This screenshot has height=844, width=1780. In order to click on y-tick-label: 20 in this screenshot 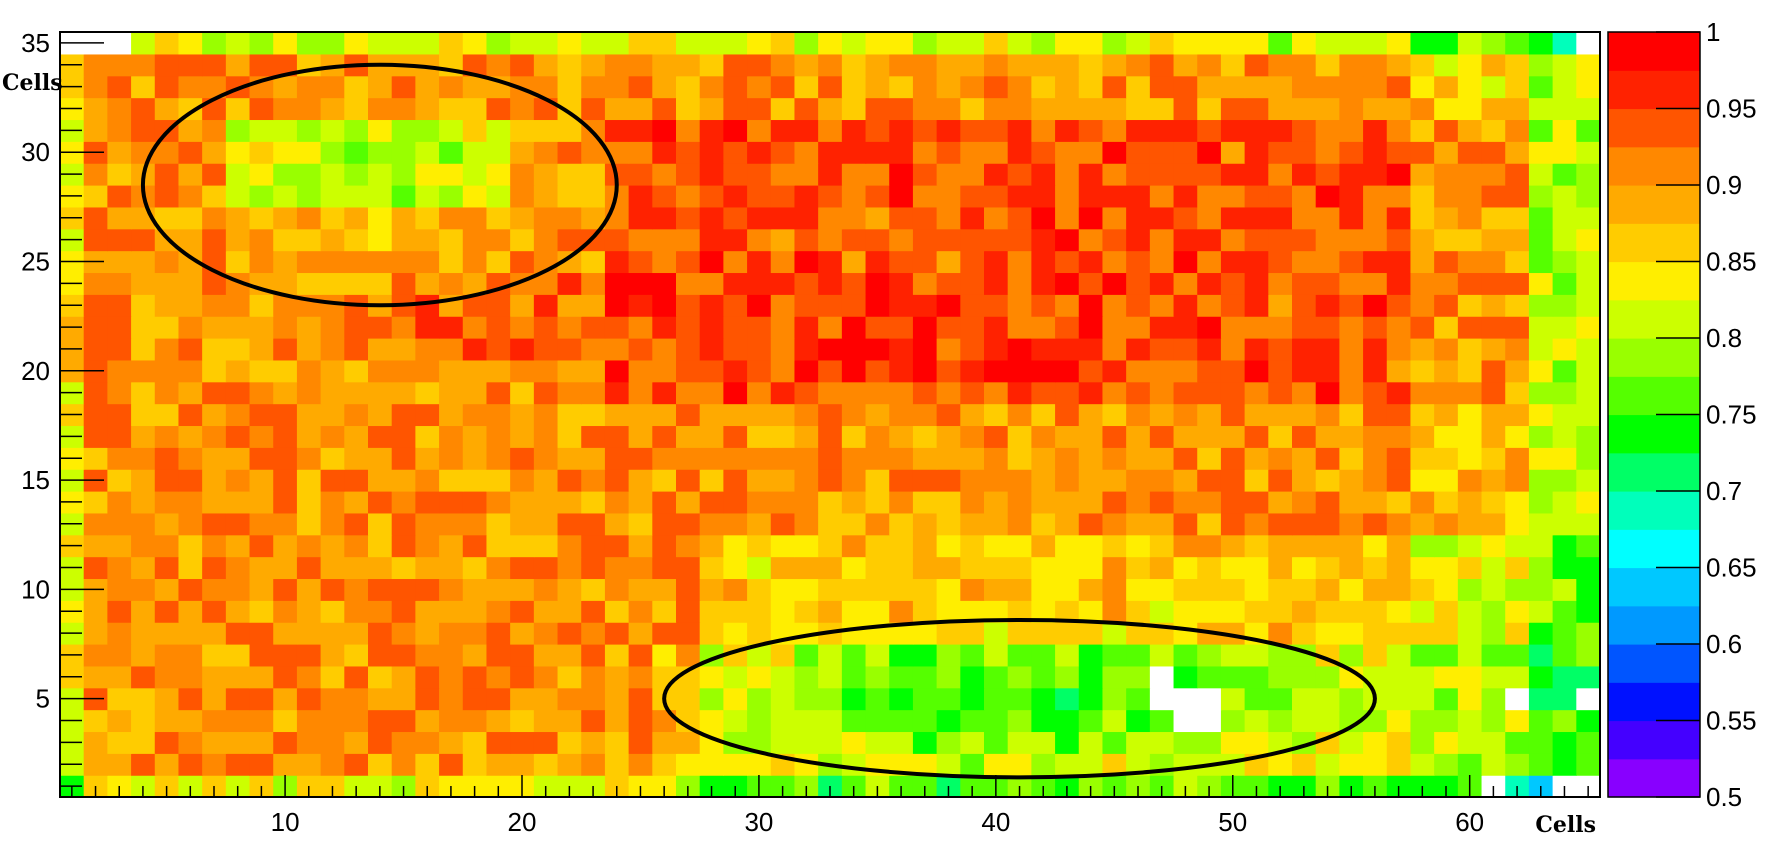, I will do `click(35, 371)`.